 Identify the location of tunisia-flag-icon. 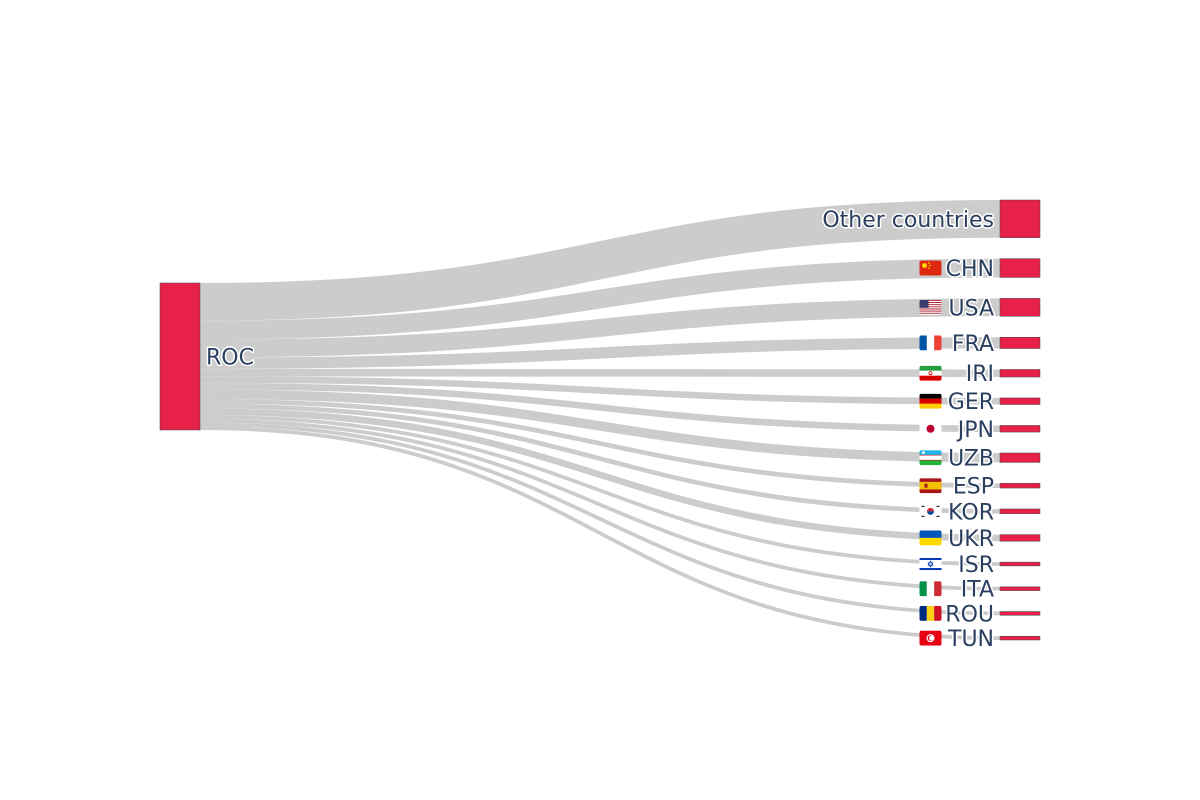
(930, 638).